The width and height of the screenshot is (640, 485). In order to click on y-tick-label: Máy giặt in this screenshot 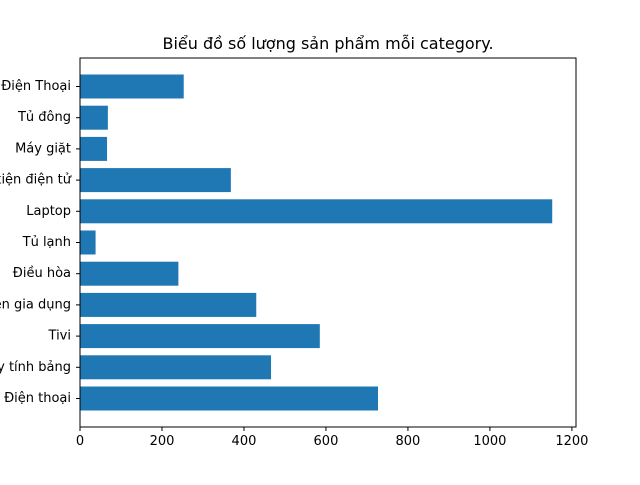, I will do `click(43, 148)`.